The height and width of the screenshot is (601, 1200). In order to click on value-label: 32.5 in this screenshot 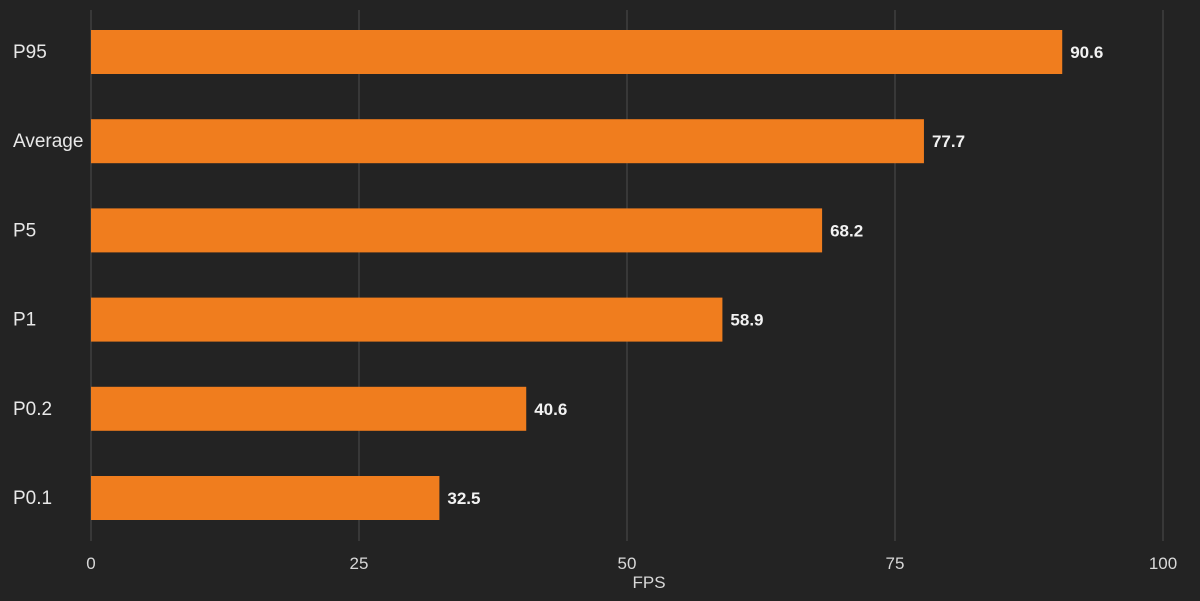, I will do `click(463, 498)`.